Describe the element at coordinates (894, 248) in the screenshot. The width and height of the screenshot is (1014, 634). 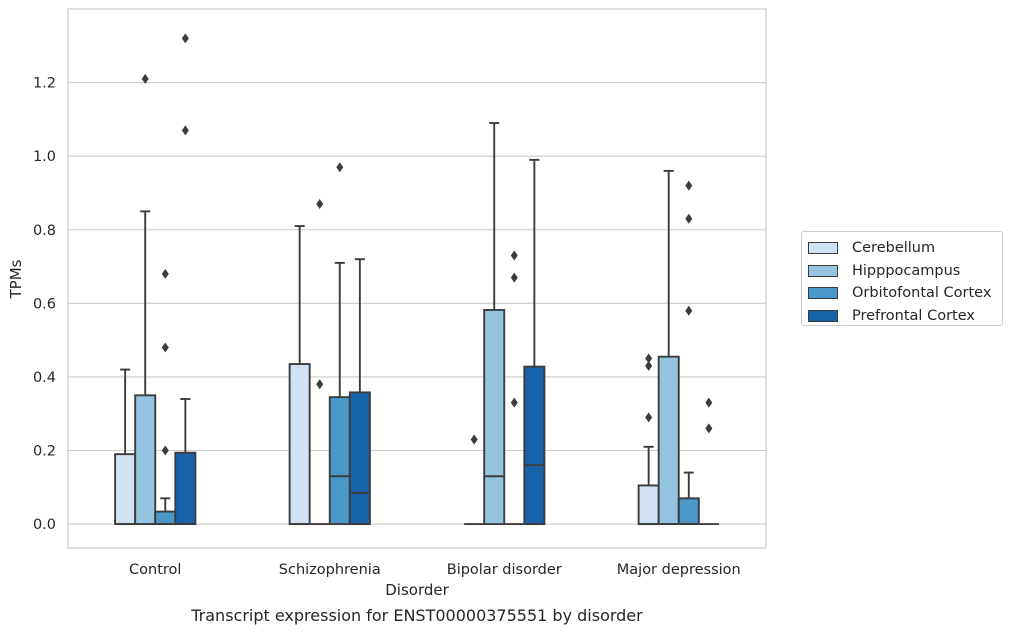
I see `legend-label: Cerebellum` at that location.